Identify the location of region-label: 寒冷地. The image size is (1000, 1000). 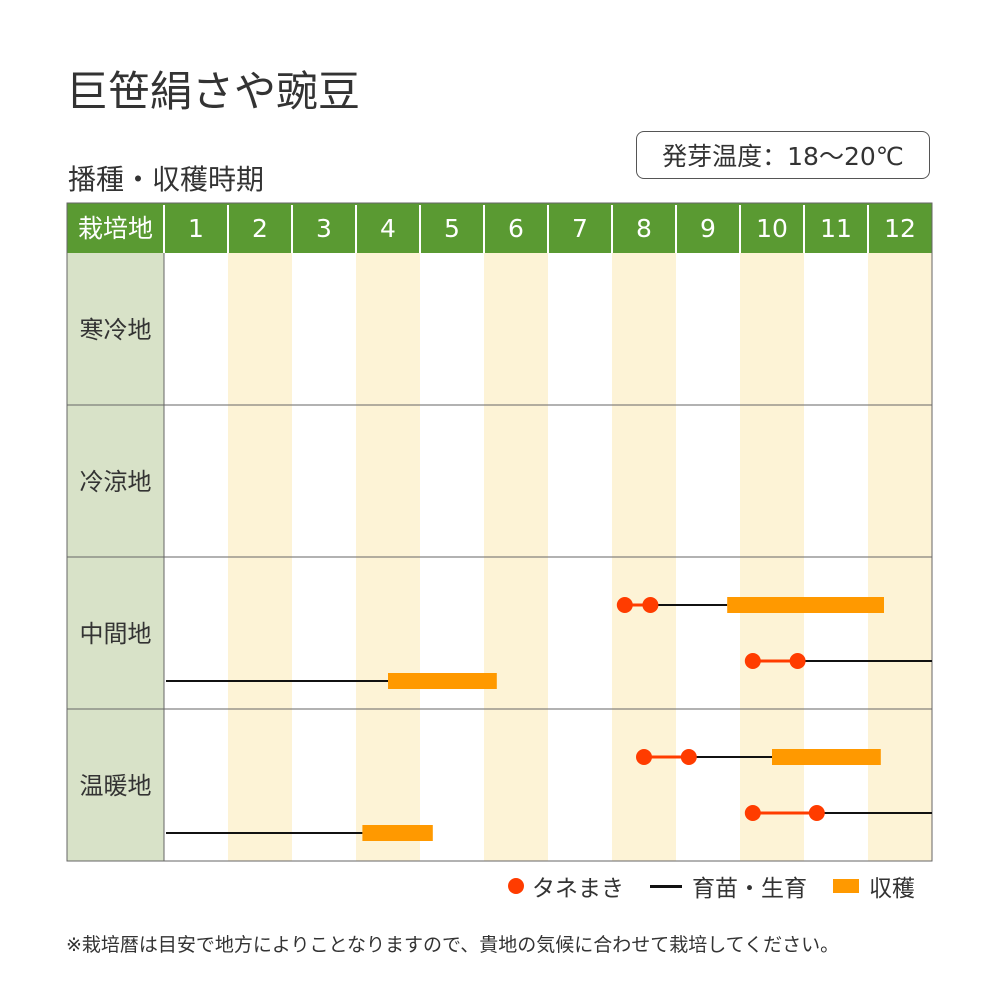
(116, 330).